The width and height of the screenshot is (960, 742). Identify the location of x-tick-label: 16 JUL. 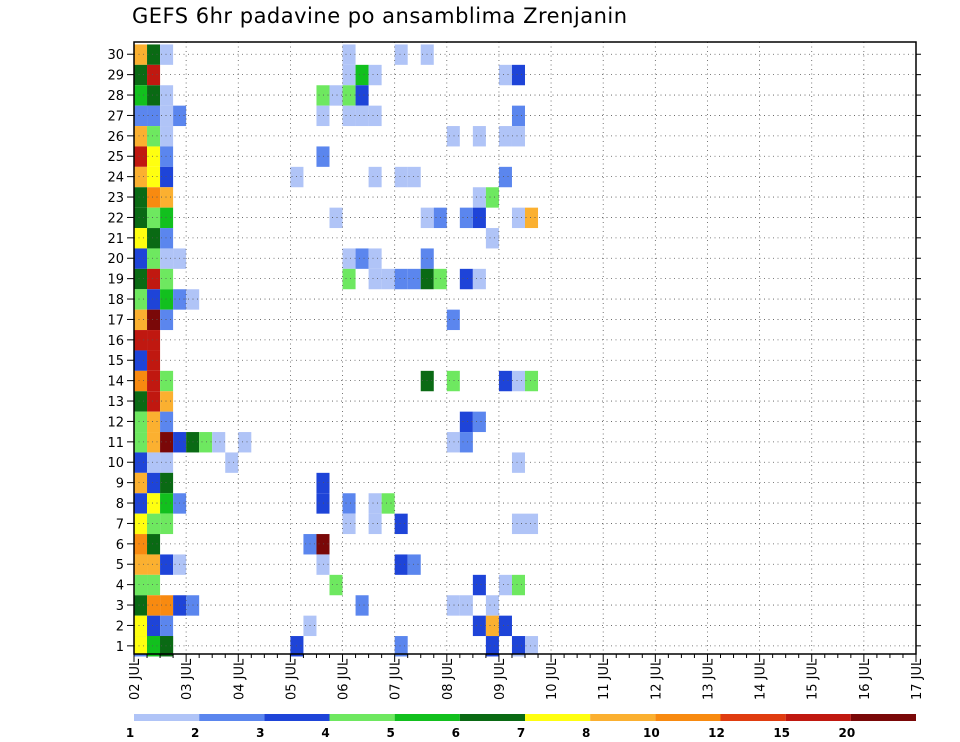
(865, 679).